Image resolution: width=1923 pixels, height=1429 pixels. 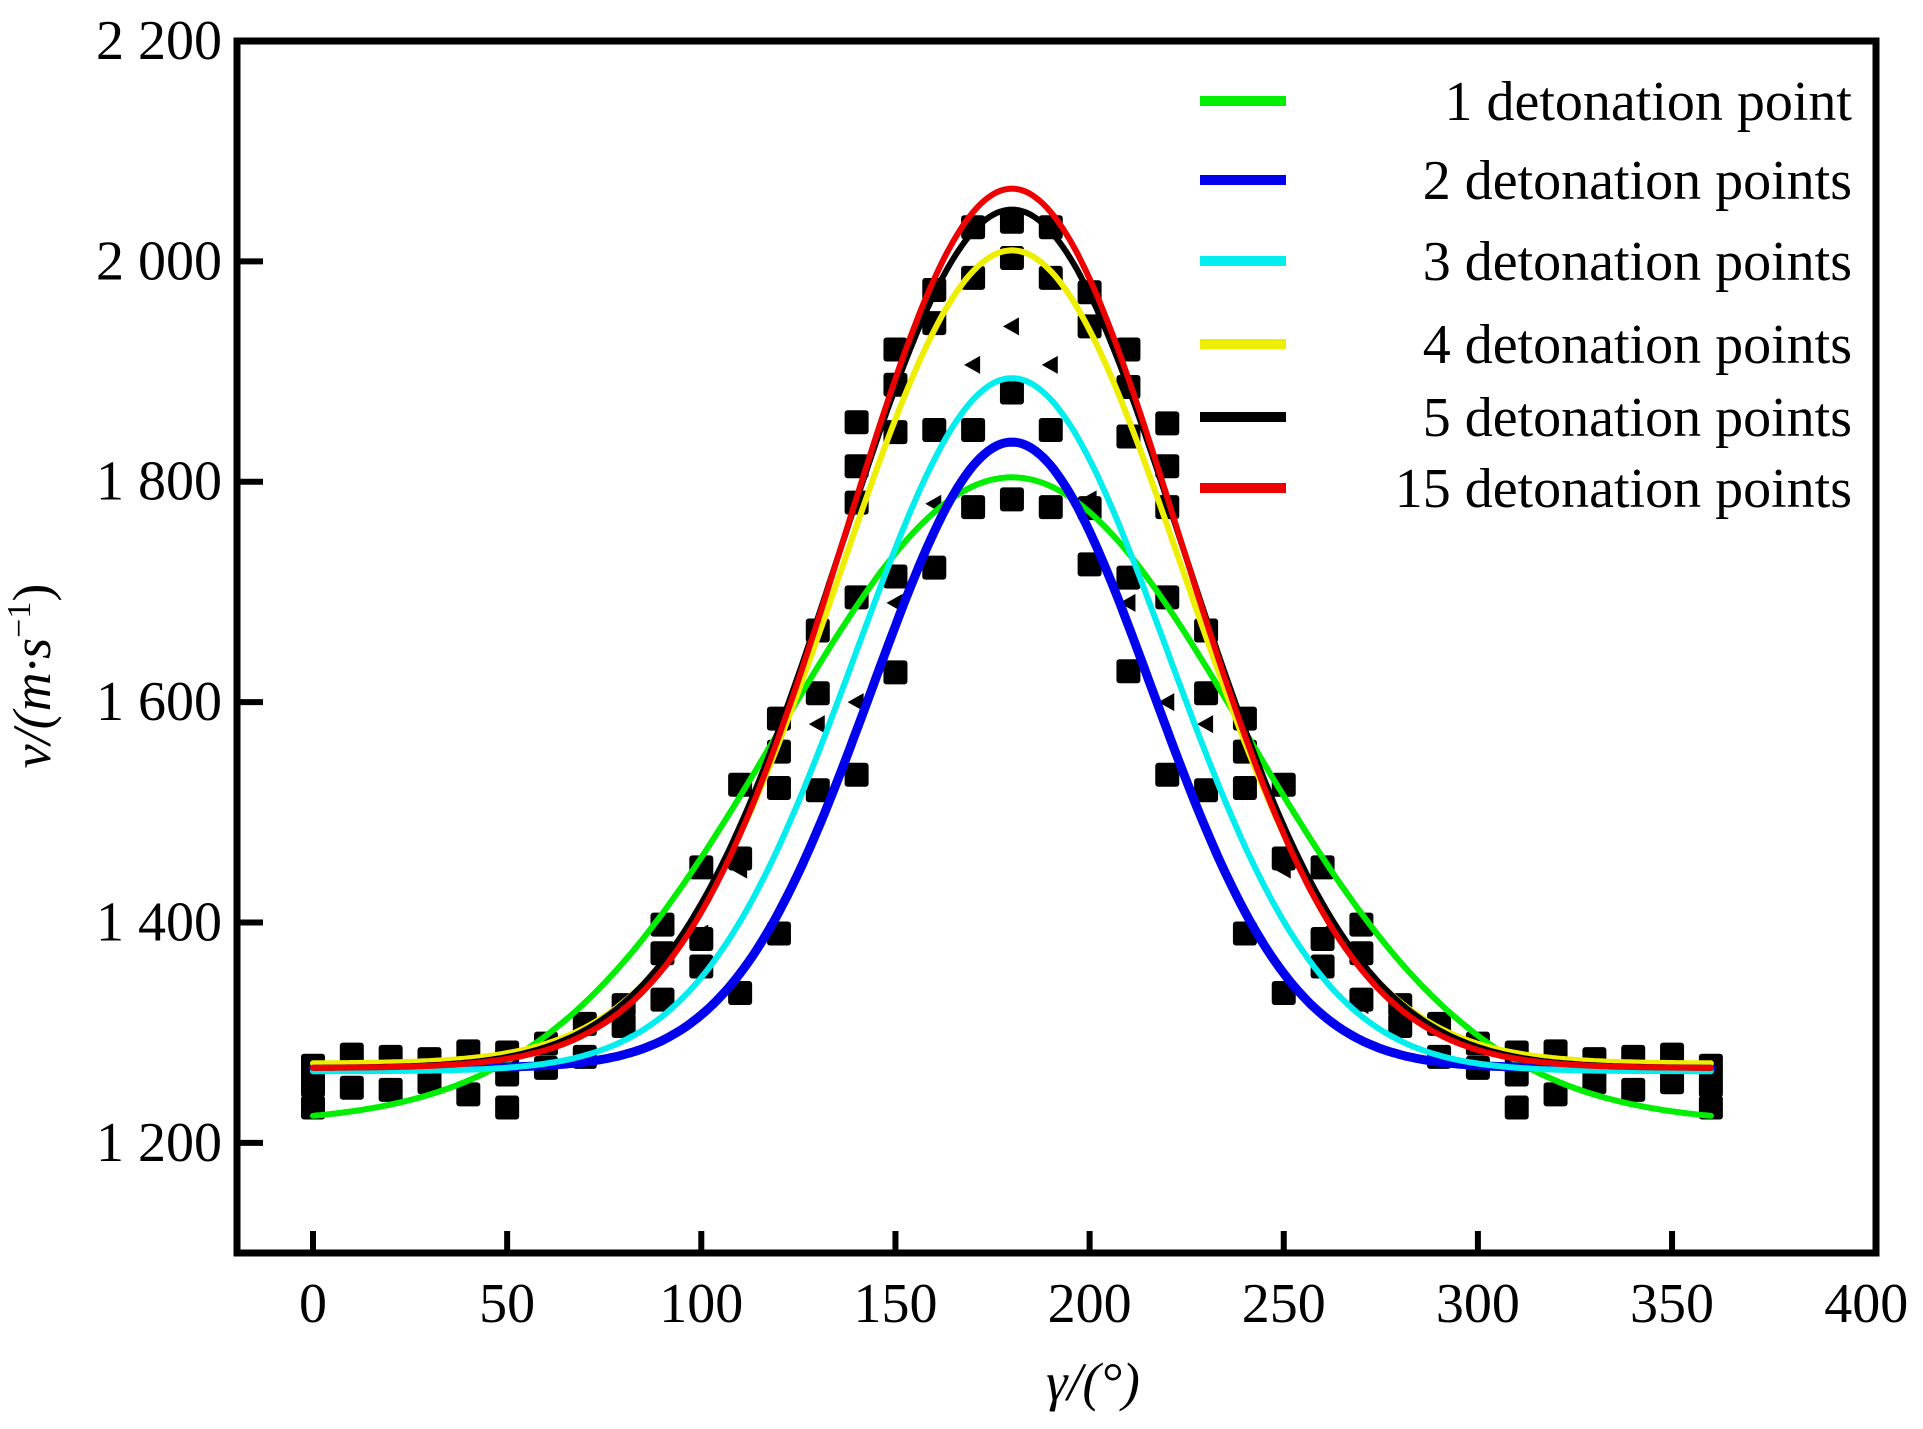 I want to click on legend-label: 1 detonation point, so click(x=1648, y=102).